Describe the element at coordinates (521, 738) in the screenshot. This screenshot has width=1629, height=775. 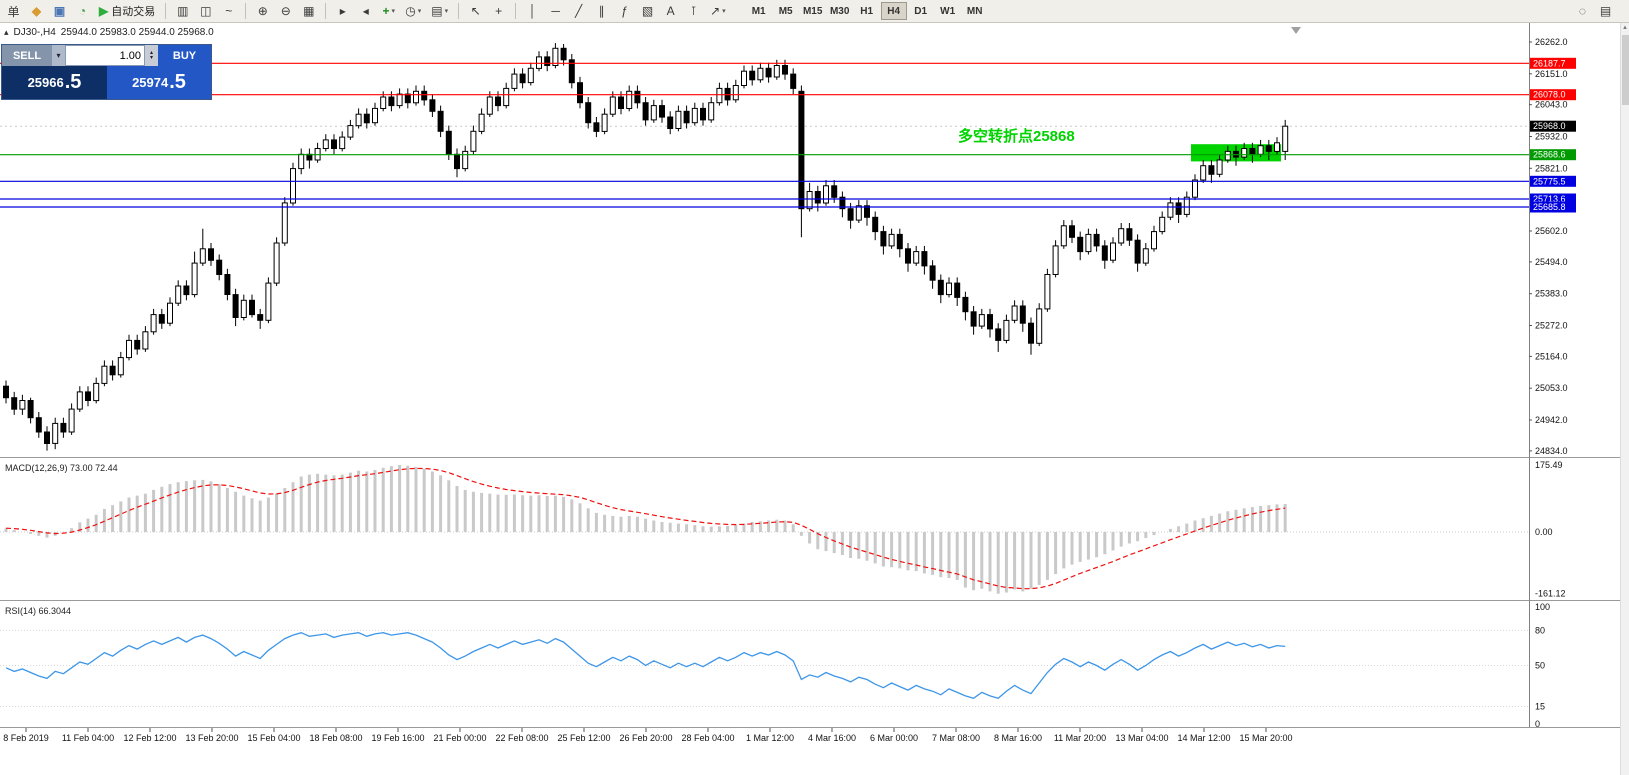
I see `time-axis-label: 22 Feb 08:00` at that location.